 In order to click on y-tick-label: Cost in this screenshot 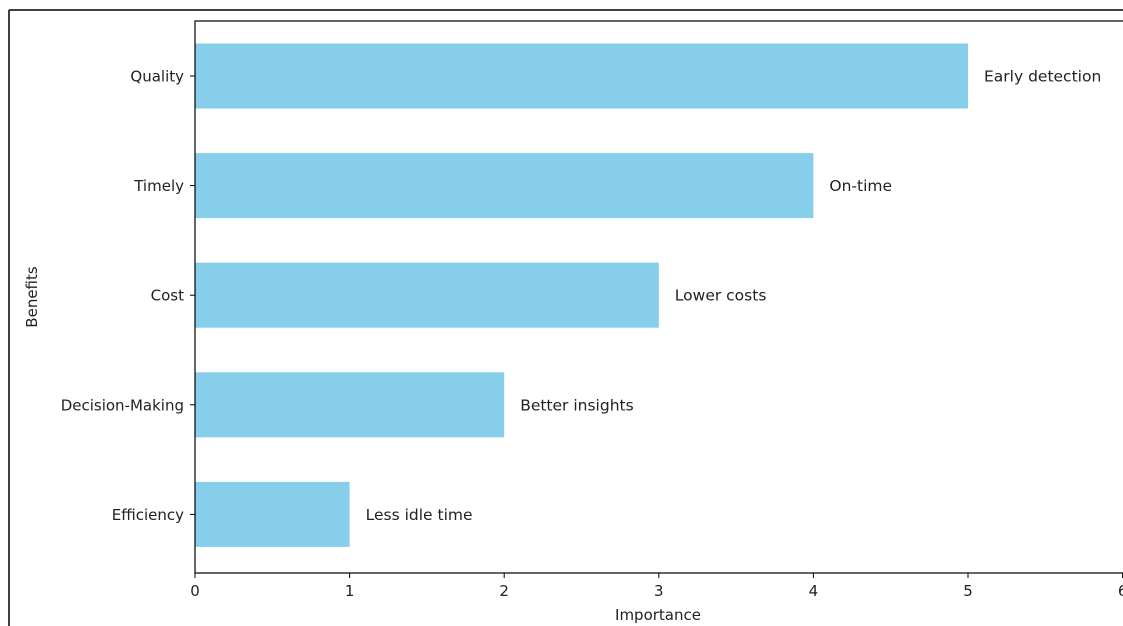, I will do `click(167, 296)`.